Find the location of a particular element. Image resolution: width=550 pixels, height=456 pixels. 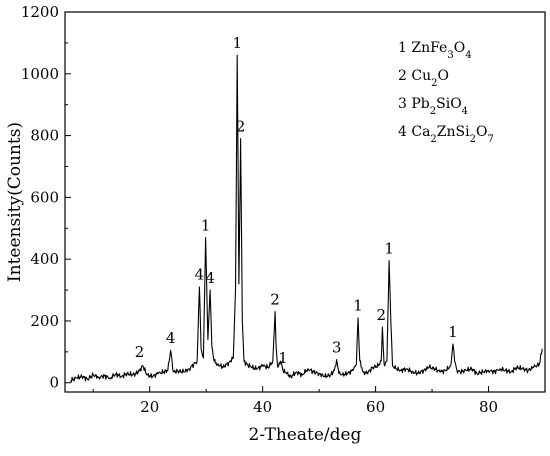

y-tick-label: 0 is located at coordinates (54, 383).